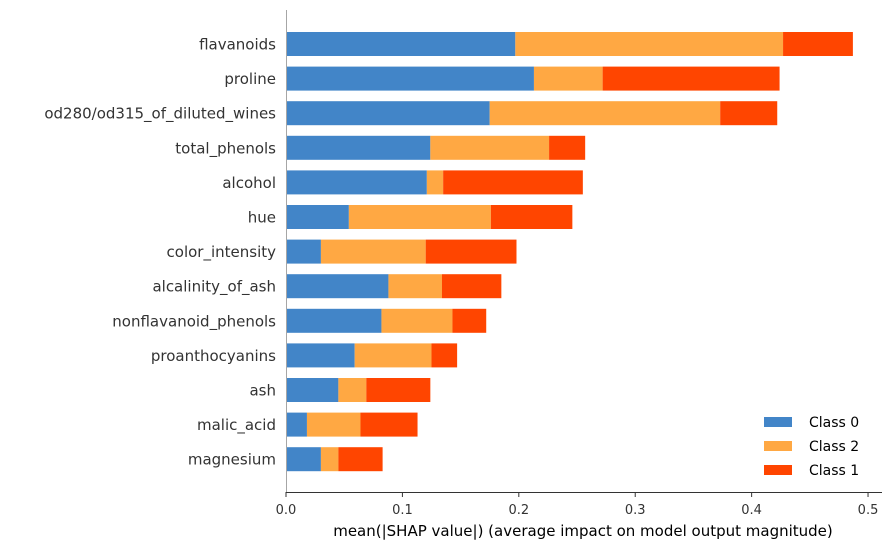 This screenshot has width=891, height=551. Describe the element at coordinates (236, 425) in the screenshot. I see `y-tick-label-malic-acid: malic_acid` at that location.